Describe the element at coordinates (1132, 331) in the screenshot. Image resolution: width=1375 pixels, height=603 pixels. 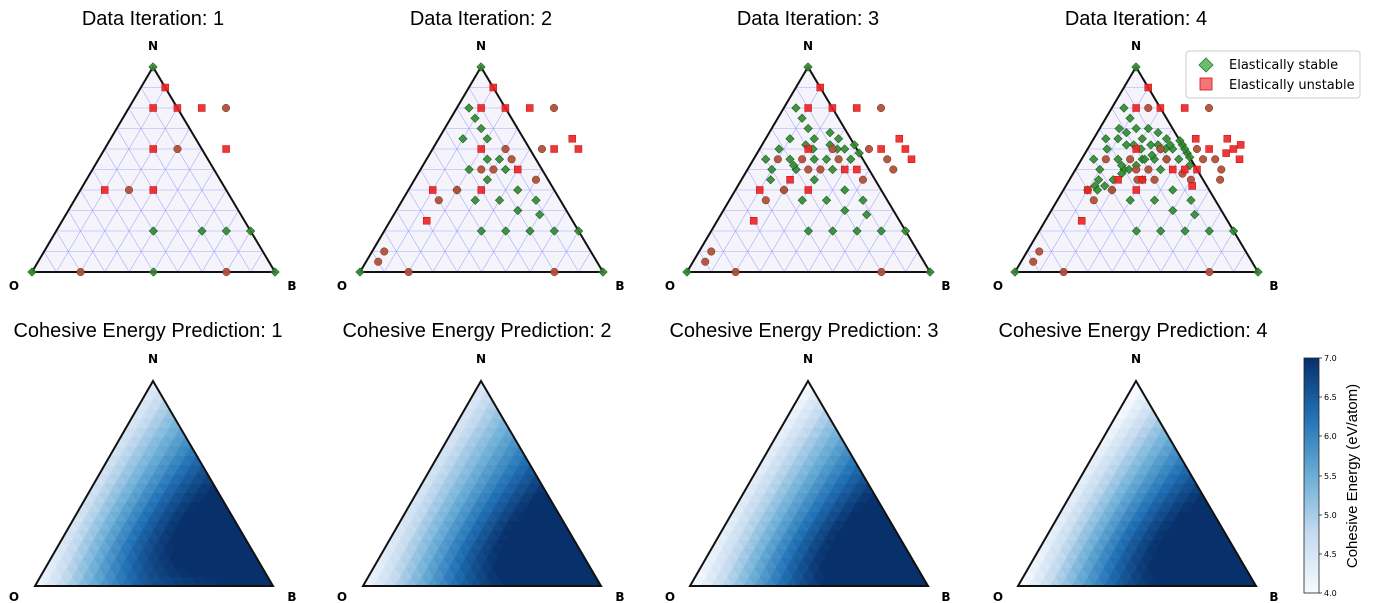
I see `panel-title: Cohesive Energy Prediction: 4` at that location.